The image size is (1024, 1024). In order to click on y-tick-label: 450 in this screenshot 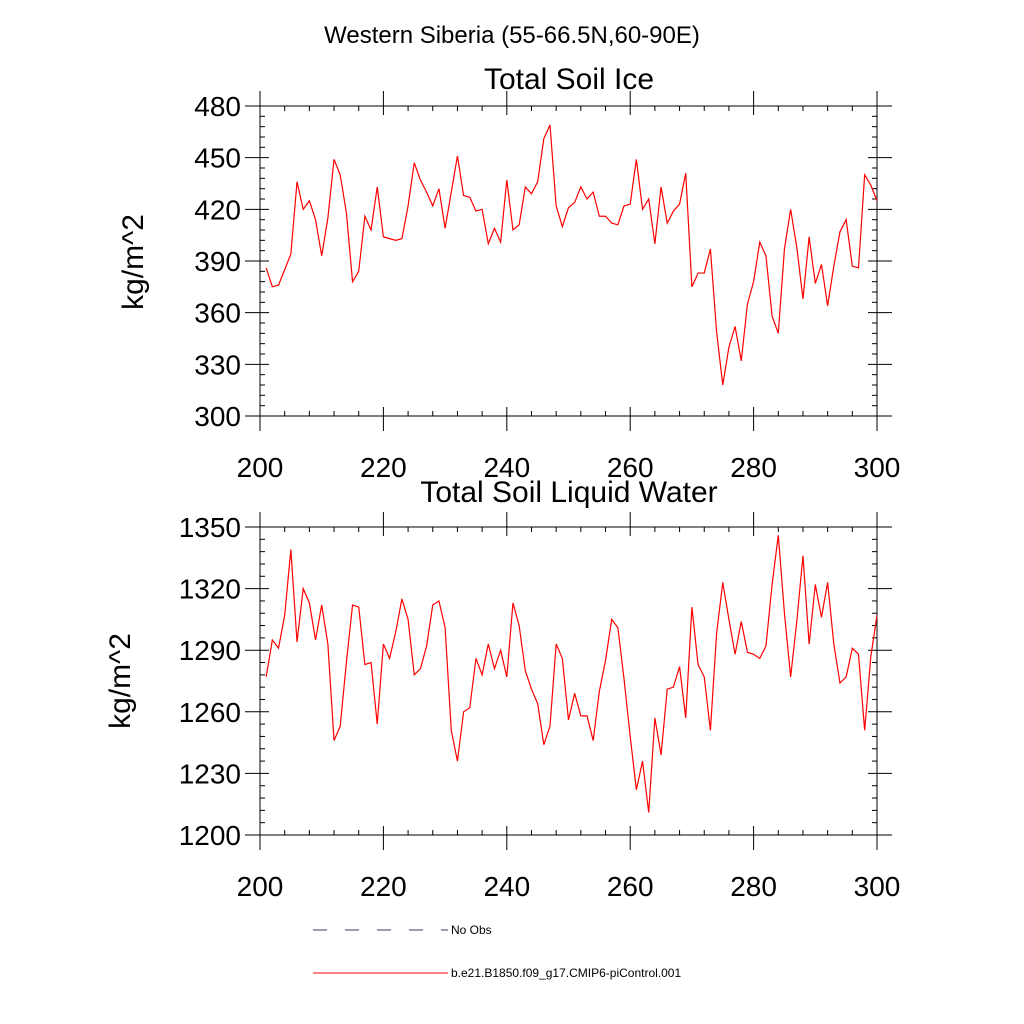, I will do `click(217, 158)`.